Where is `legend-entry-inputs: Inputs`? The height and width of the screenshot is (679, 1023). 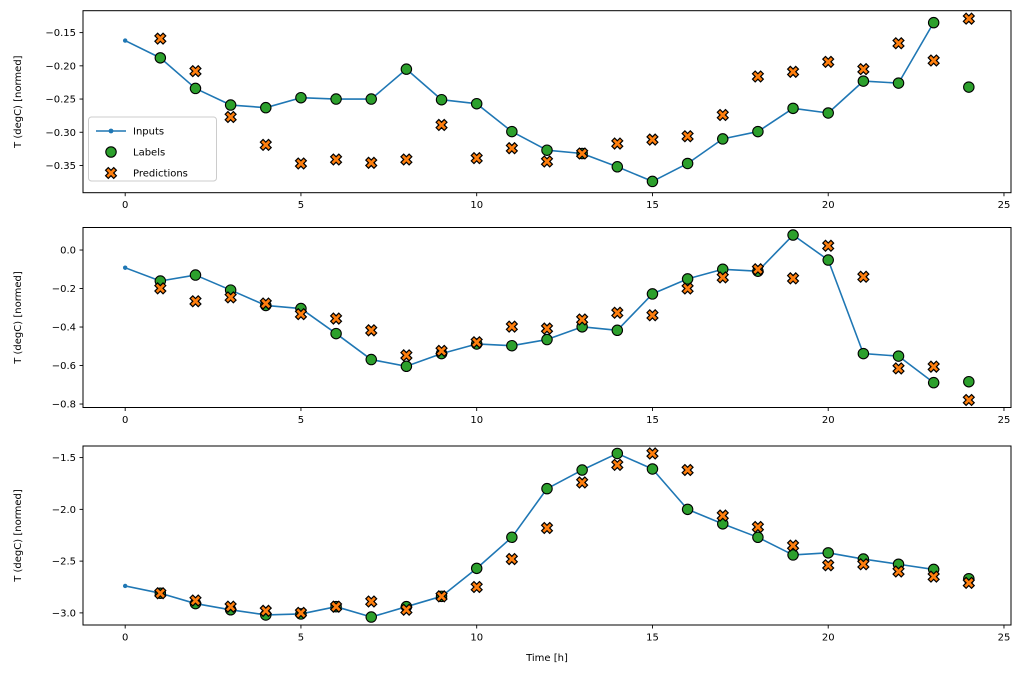 legend-entry-inputs: Inputs is located at coordinates (130, 132).